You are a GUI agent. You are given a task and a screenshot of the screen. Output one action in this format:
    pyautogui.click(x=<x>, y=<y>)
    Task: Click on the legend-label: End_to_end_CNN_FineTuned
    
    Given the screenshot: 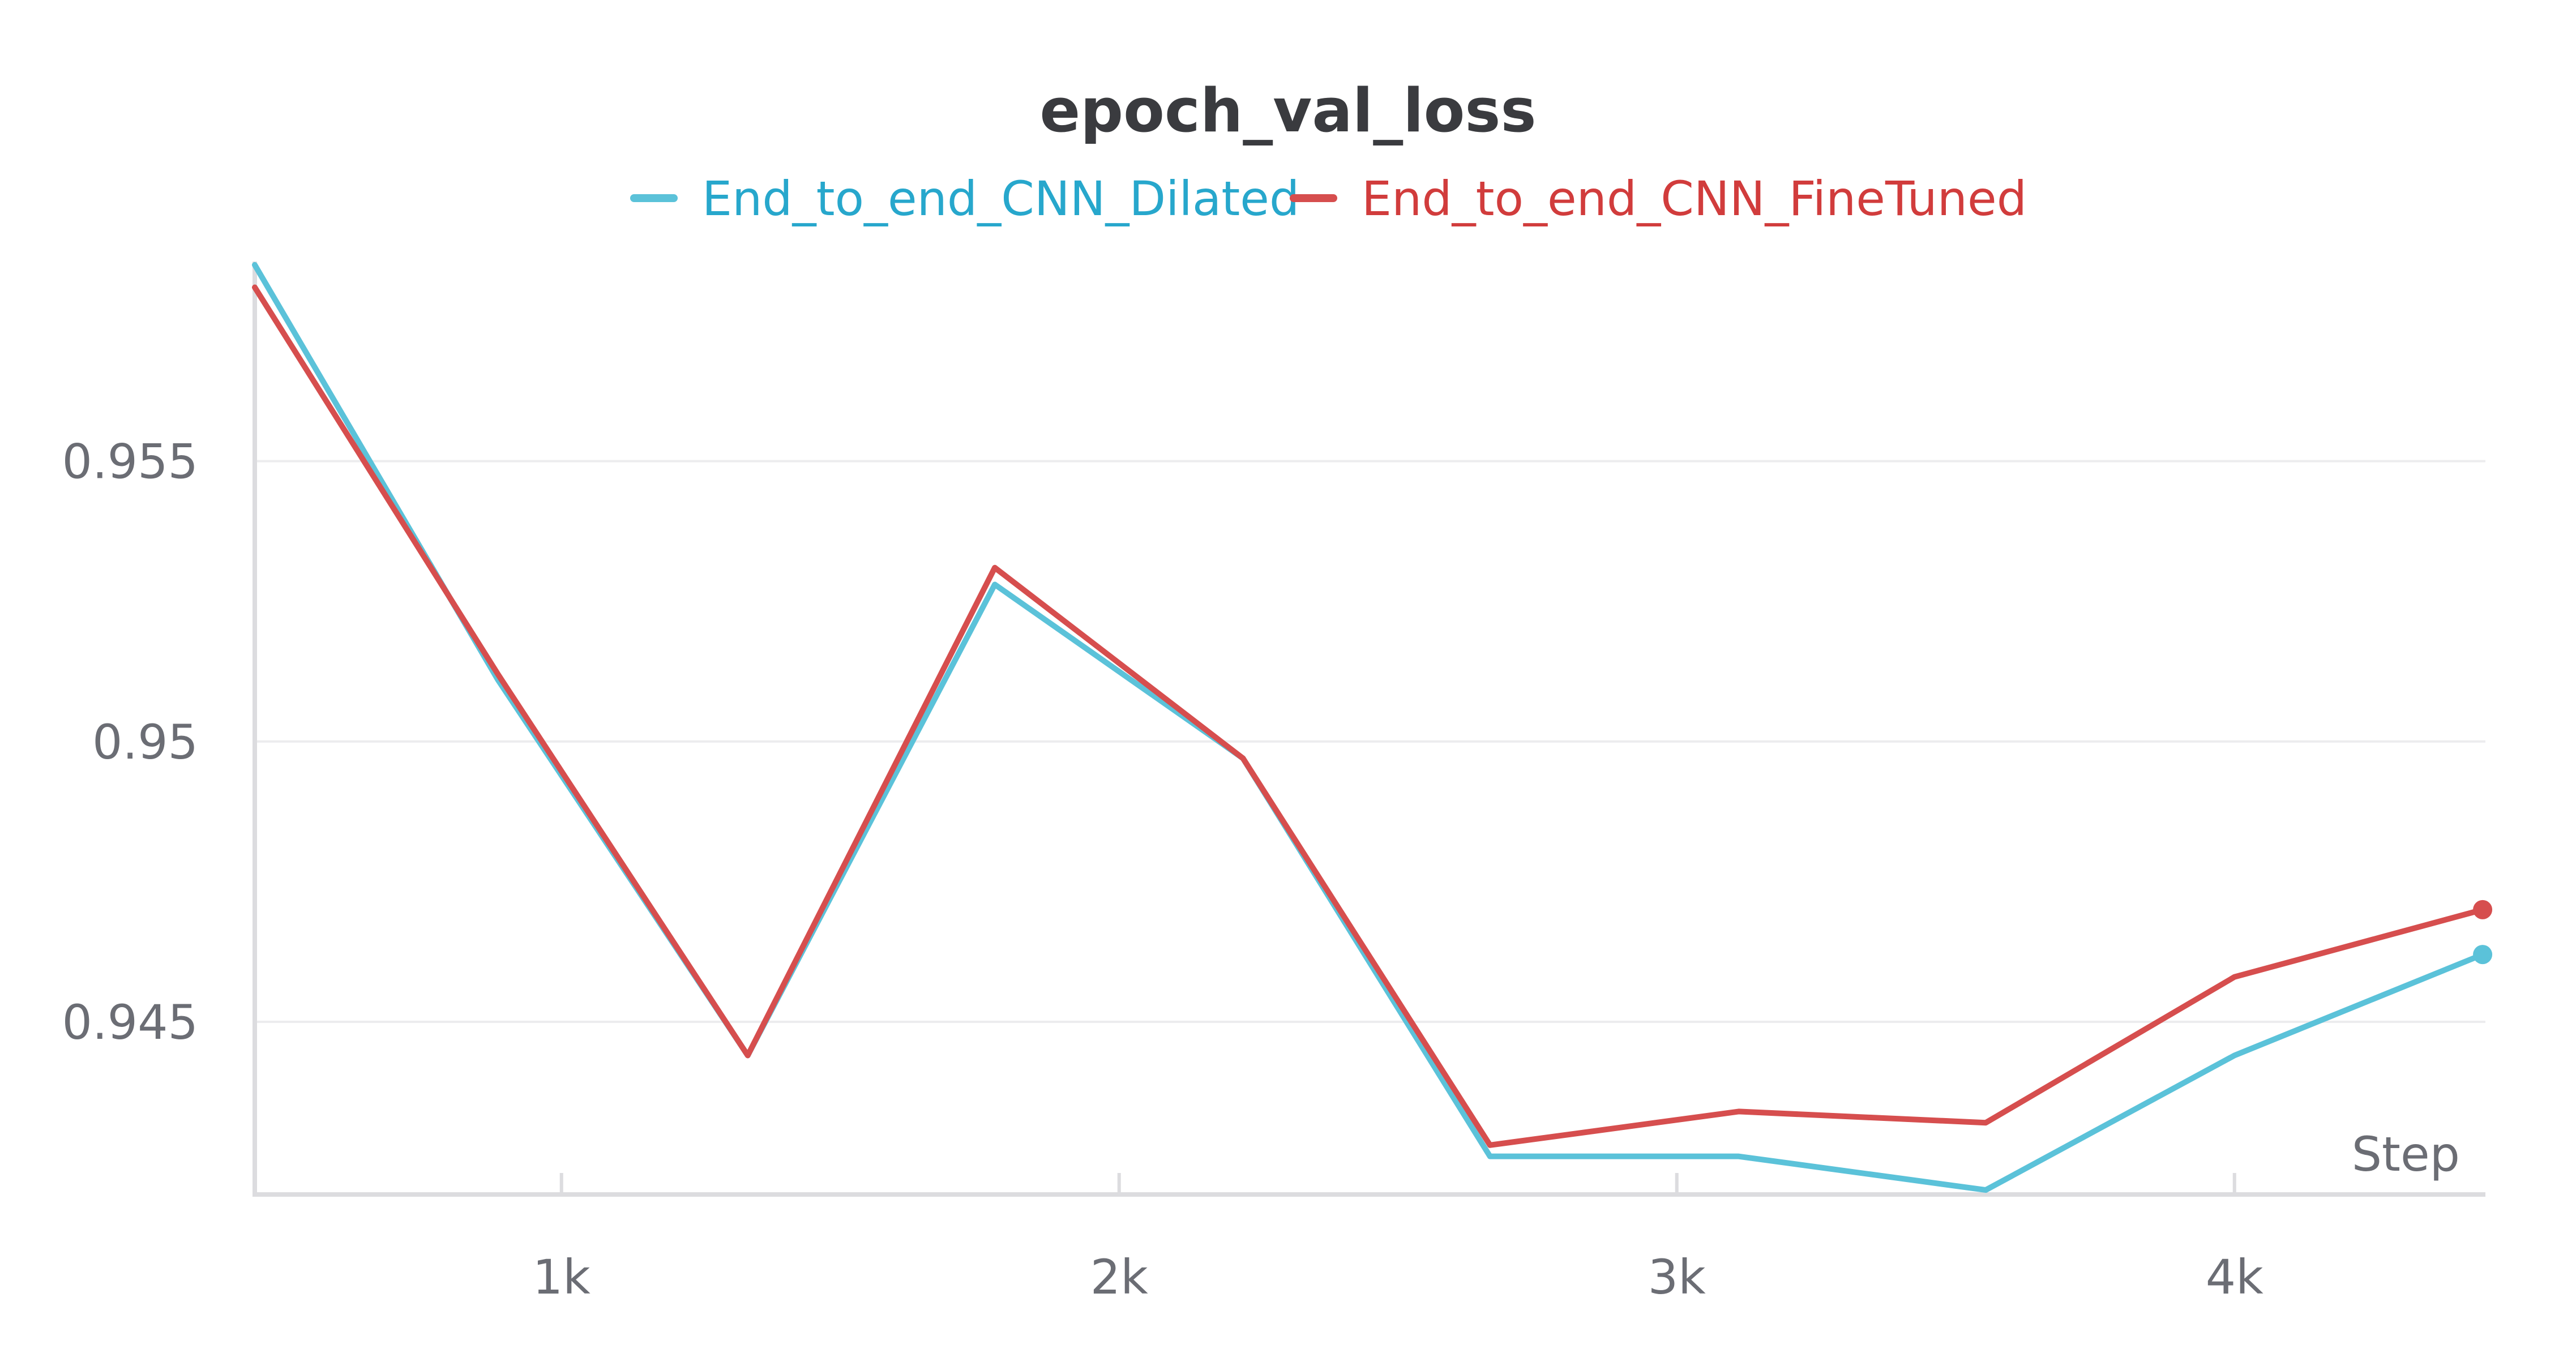 What is the action you would take?
    pyautogui.click(x=1694, y=198)
    